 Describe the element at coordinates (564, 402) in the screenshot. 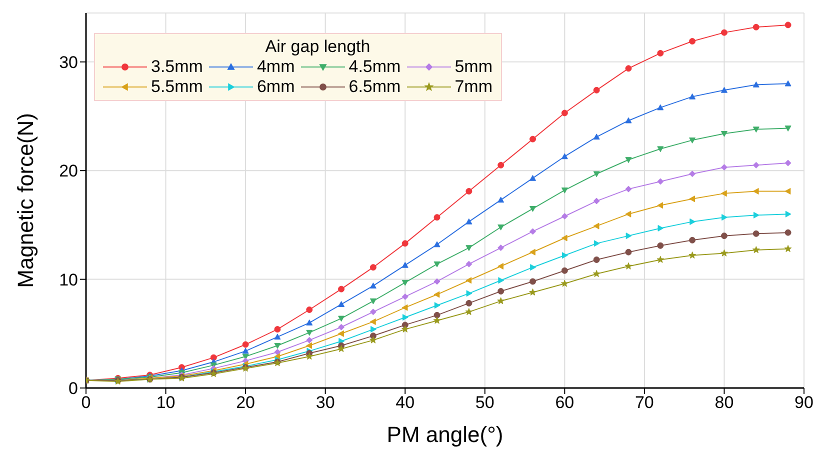

I see `x-tick-label: 60` at that location.